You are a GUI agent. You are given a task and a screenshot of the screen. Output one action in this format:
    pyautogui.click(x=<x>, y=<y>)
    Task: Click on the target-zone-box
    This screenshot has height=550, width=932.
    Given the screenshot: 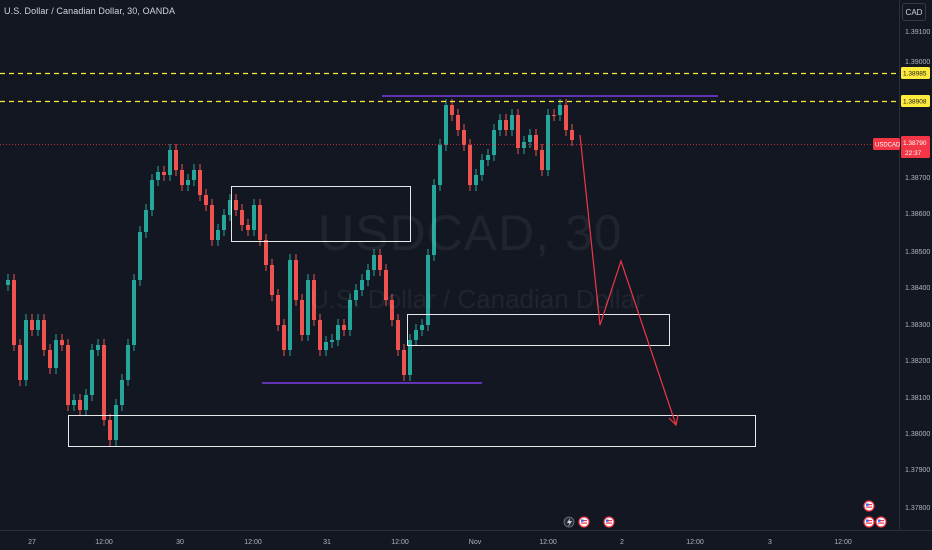 What is the action you would take?
    pyautogui.click(x=412, y=431)
    